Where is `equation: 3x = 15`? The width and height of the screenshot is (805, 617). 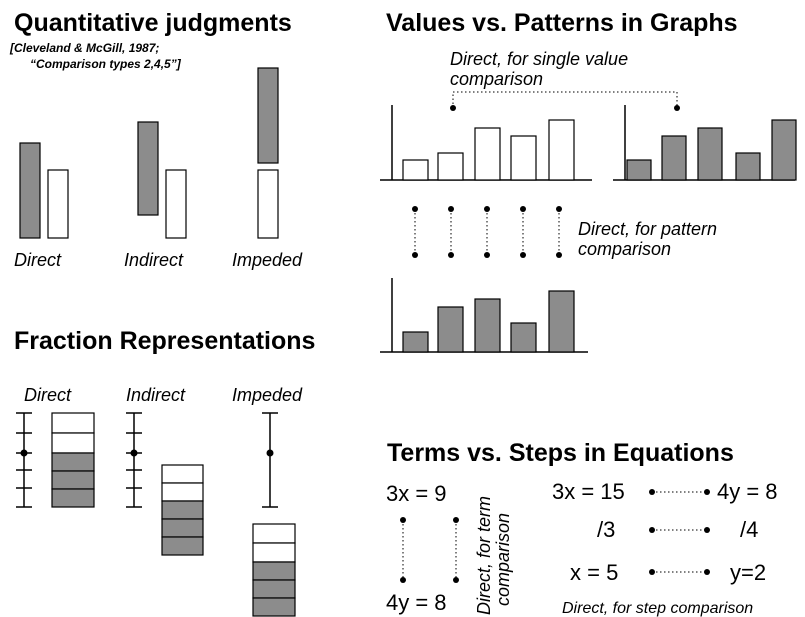
equation: 3x = 15 is located at coordinates (588, 491).